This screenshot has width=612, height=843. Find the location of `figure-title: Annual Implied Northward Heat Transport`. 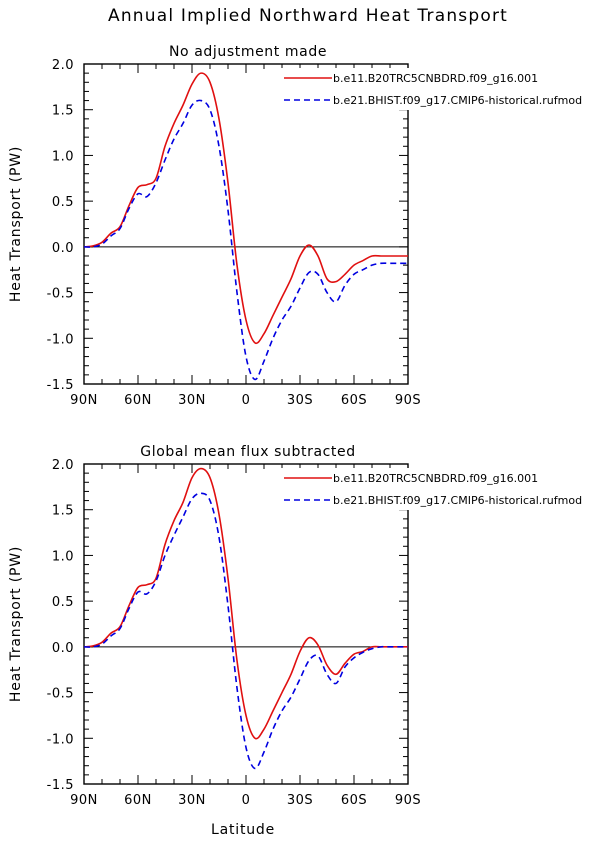

figure-title: Annual Implied Northward Heat Transport is located at coordinates (308, 16).